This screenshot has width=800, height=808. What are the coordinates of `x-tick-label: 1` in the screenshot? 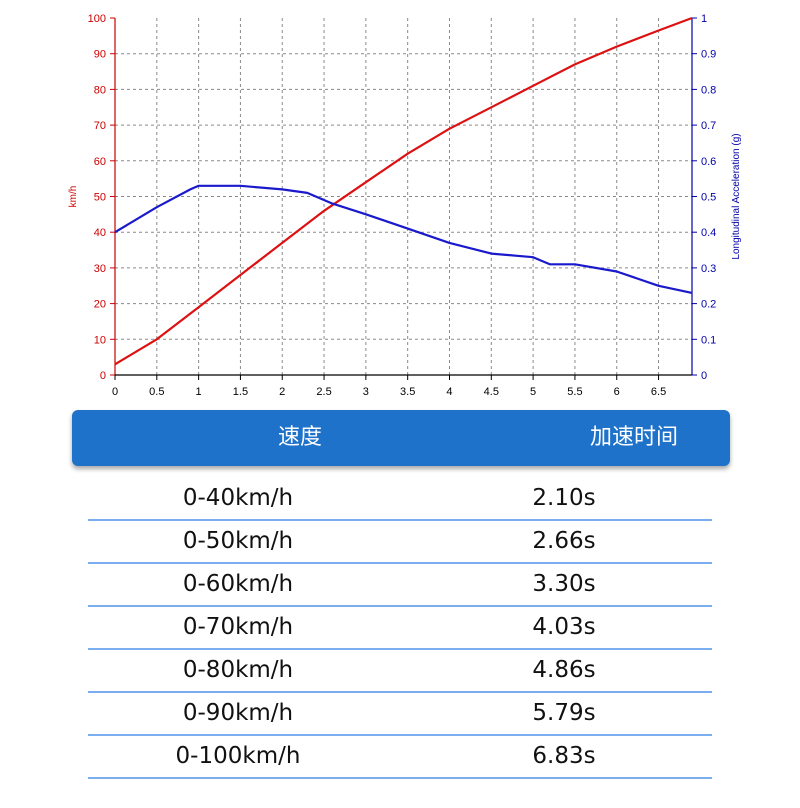 It's located at (199, 392).